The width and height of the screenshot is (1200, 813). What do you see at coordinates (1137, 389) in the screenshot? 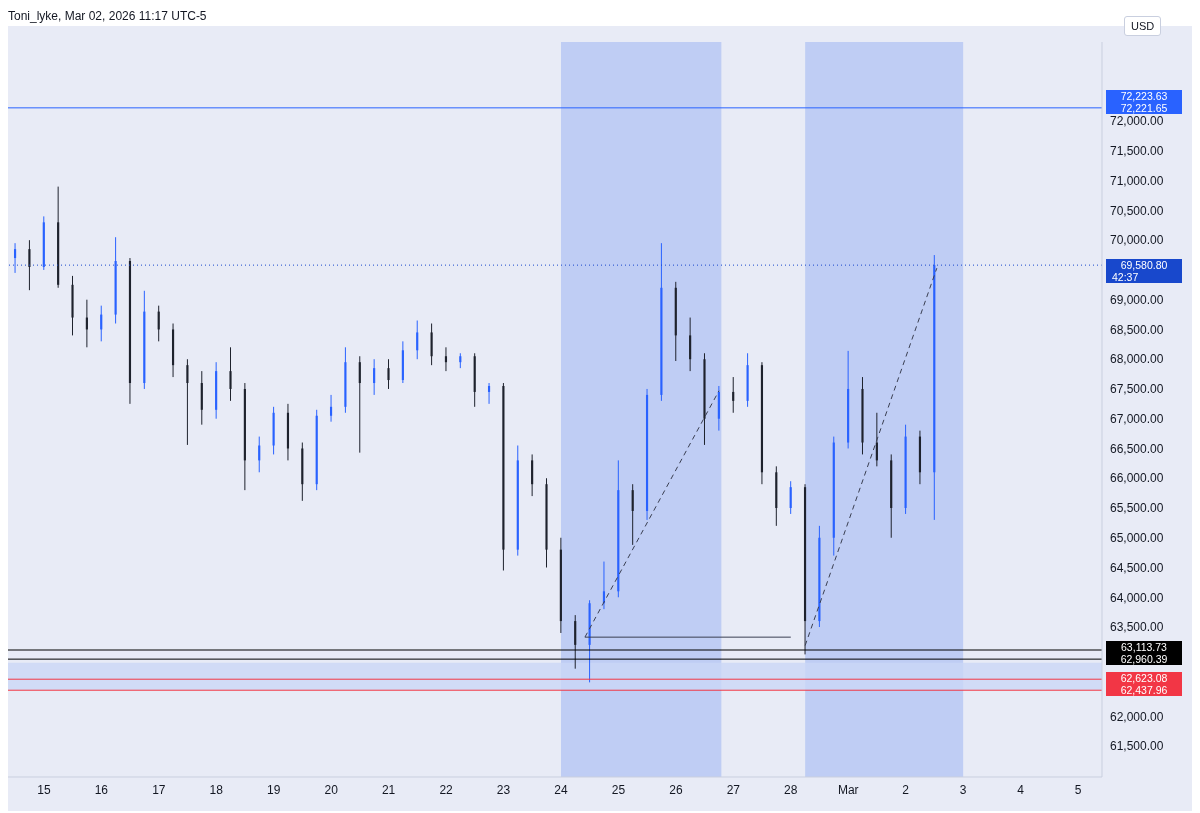
I see `y-tick-label: 67,500.00` at bounding box center [1137, 389].